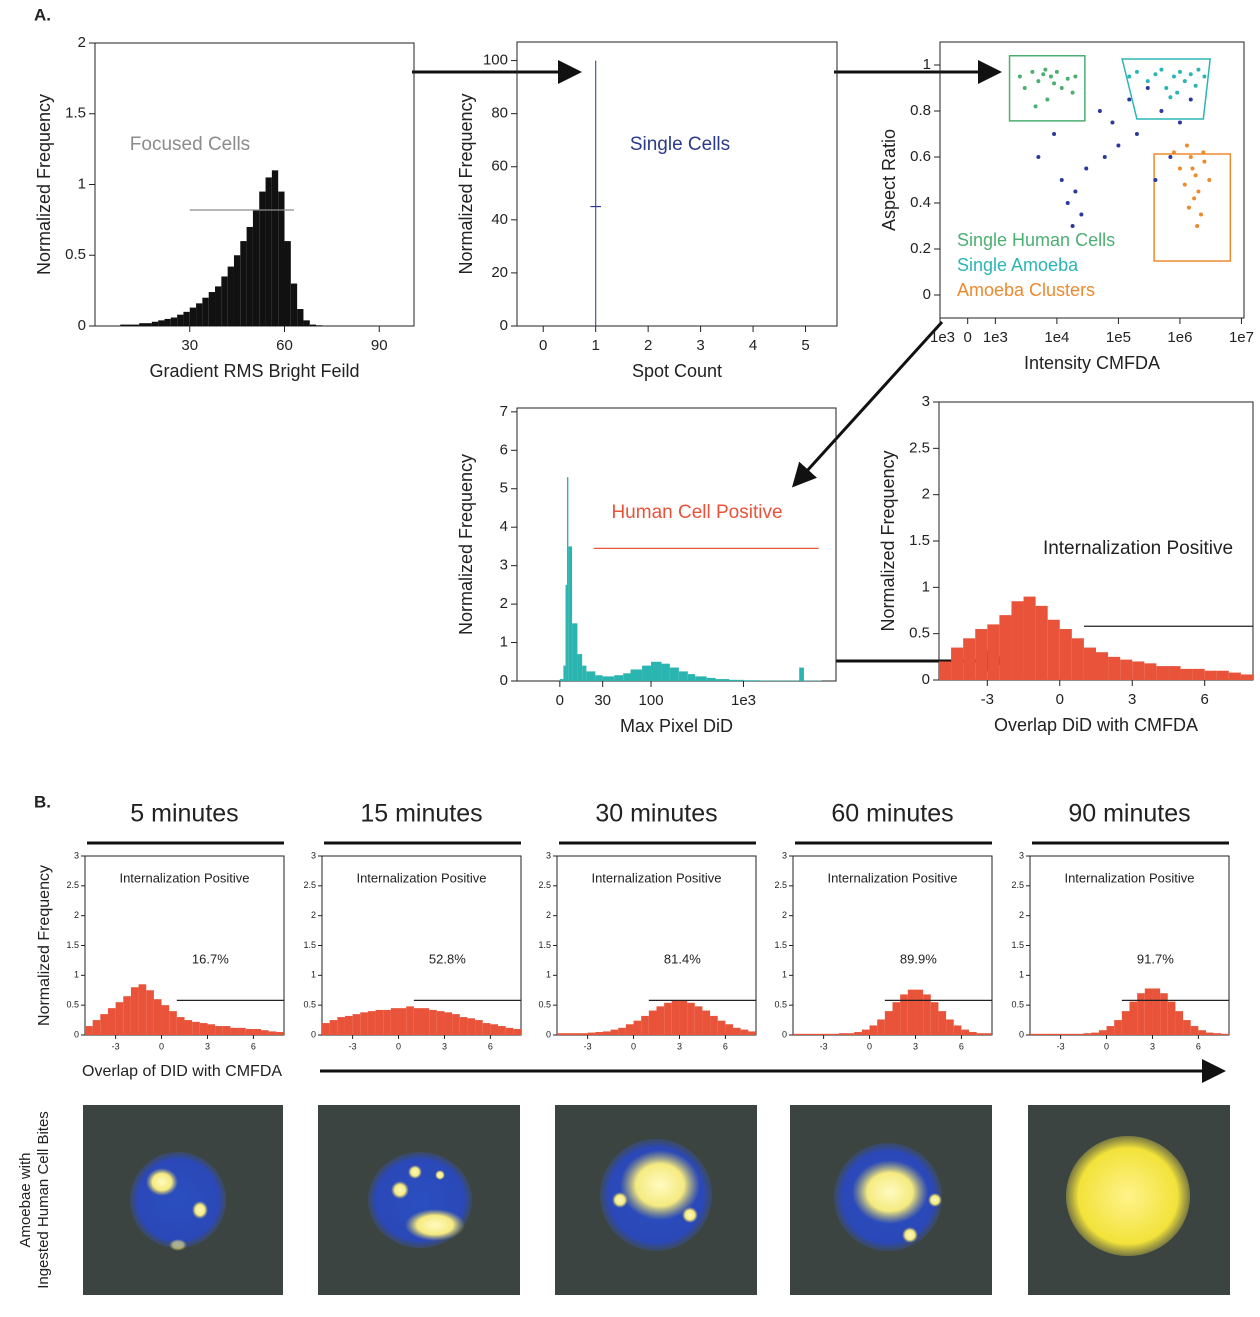 This screenshot has width=1260, height=1317. I want to click on y-tick-label: 5, so click(504, 488).